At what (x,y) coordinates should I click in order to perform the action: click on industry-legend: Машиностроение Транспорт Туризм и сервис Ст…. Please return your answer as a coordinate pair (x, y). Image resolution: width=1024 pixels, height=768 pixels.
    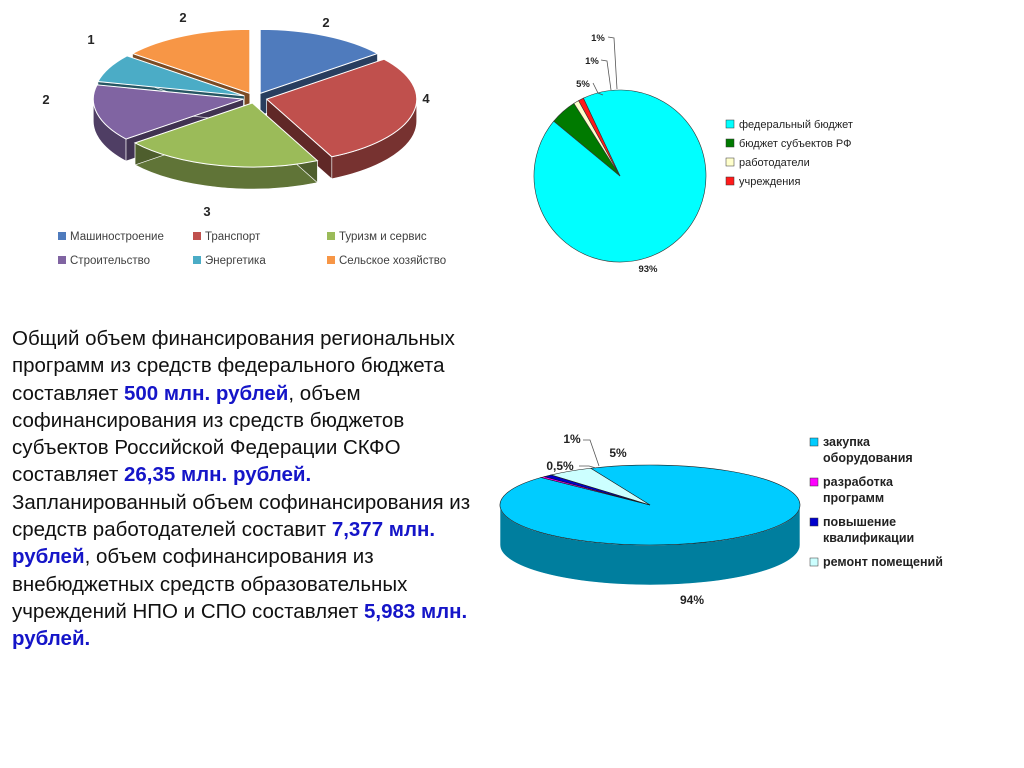
    Looking at the image, I should click on (252, 249).